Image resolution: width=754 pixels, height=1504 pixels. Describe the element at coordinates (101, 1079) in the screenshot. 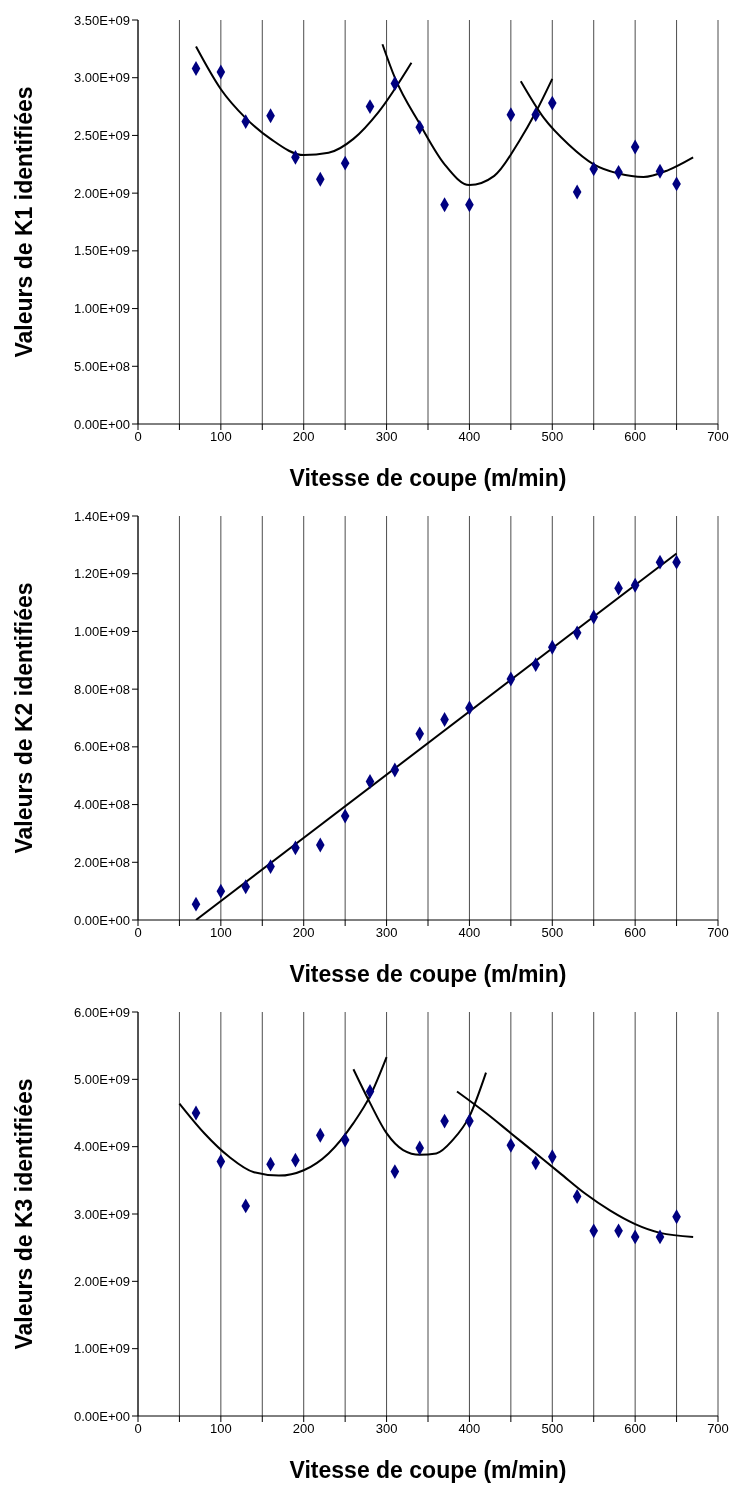

I see `y-tick-label: 5.00E+09` at that location.